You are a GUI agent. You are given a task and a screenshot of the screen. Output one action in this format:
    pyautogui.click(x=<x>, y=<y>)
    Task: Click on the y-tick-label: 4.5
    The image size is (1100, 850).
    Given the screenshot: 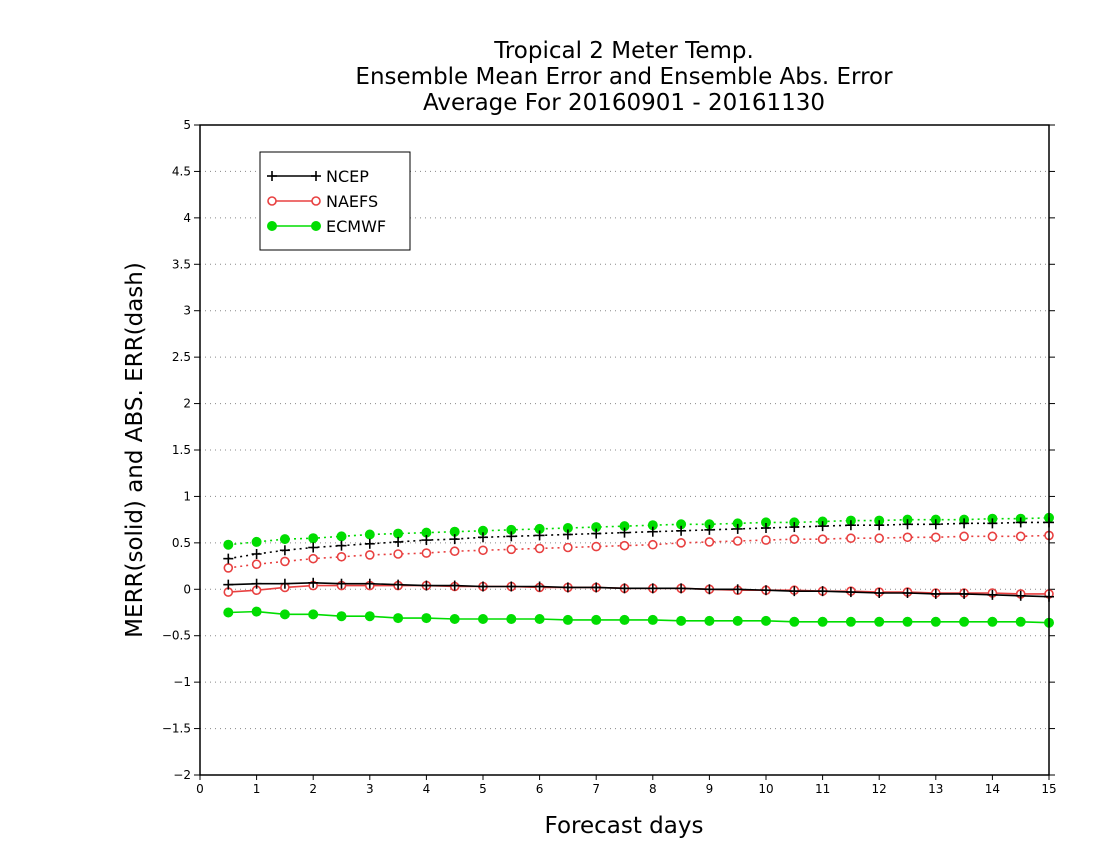 What is the action you would take?
    pyautogui.click(x=181, y=171)
    